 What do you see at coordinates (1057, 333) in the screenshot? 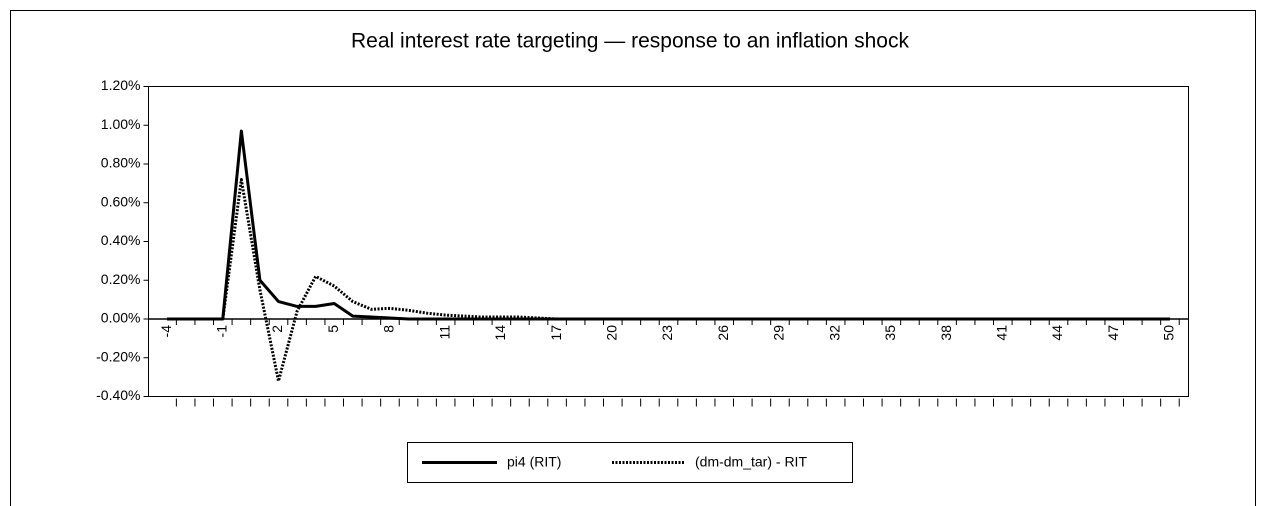
I see `x-tick-label: 44` at bounding box center [1057, 333].